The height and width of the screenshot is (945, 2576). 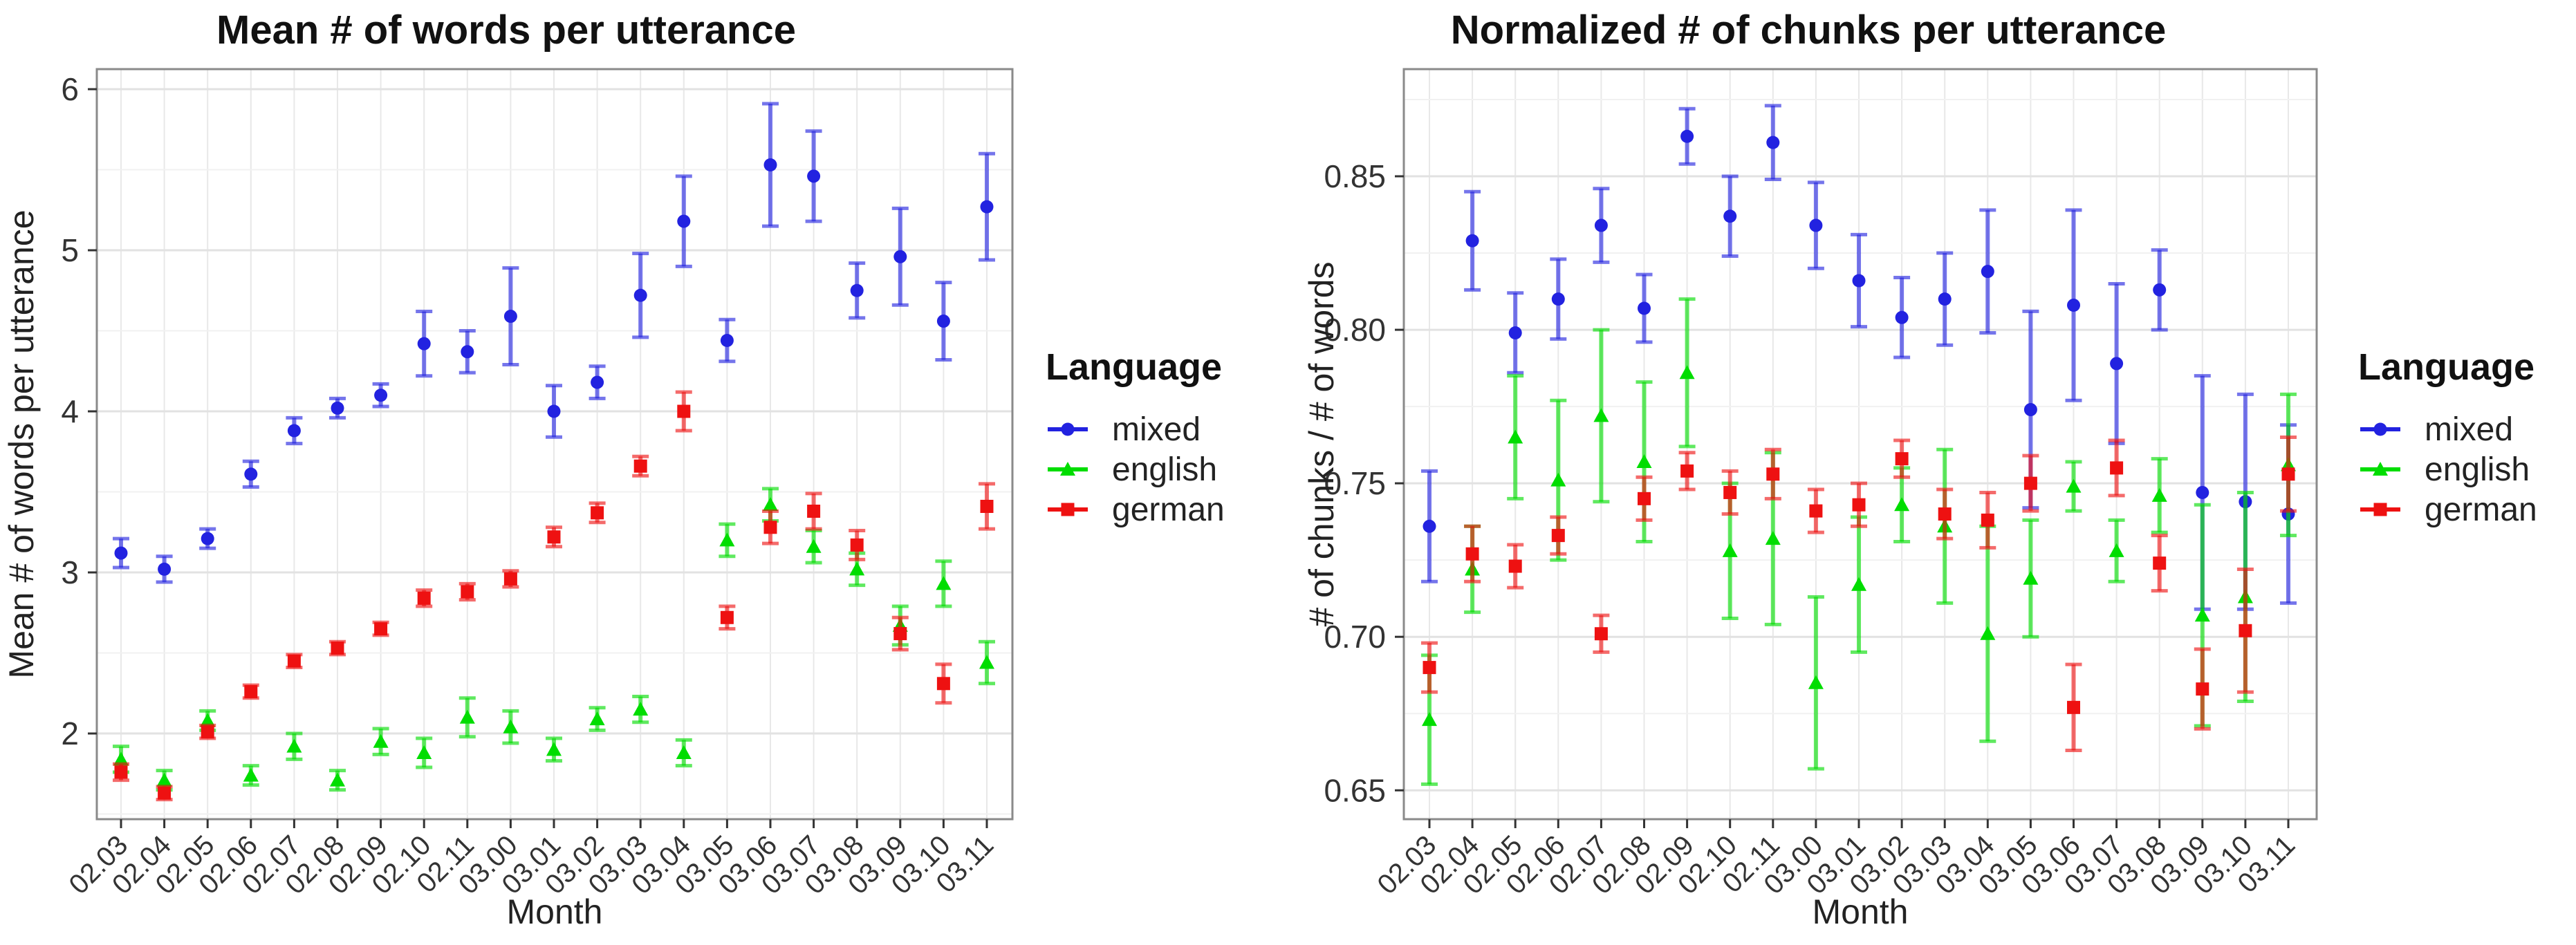 What do you see at coordinates (70, 572) in the screenshot?
I see `svg-text: 3` at bounding box center [70, 572].